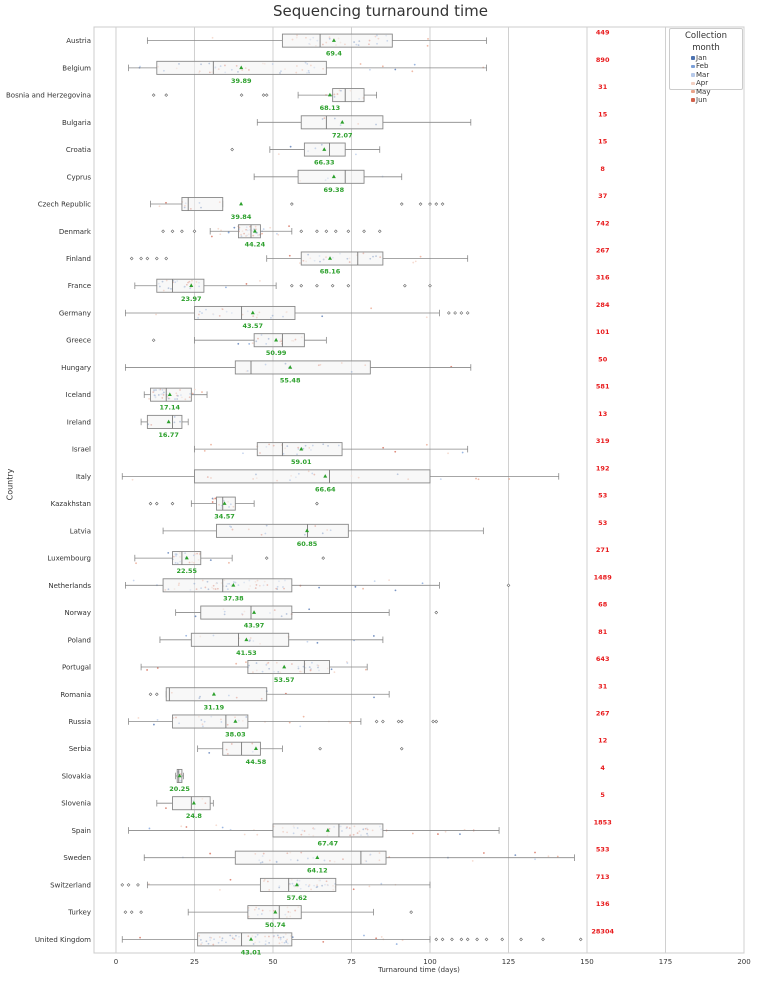 This screenshot has width=761, height=985. I want to click on count-label-croatia: 15, so click(603, 142).